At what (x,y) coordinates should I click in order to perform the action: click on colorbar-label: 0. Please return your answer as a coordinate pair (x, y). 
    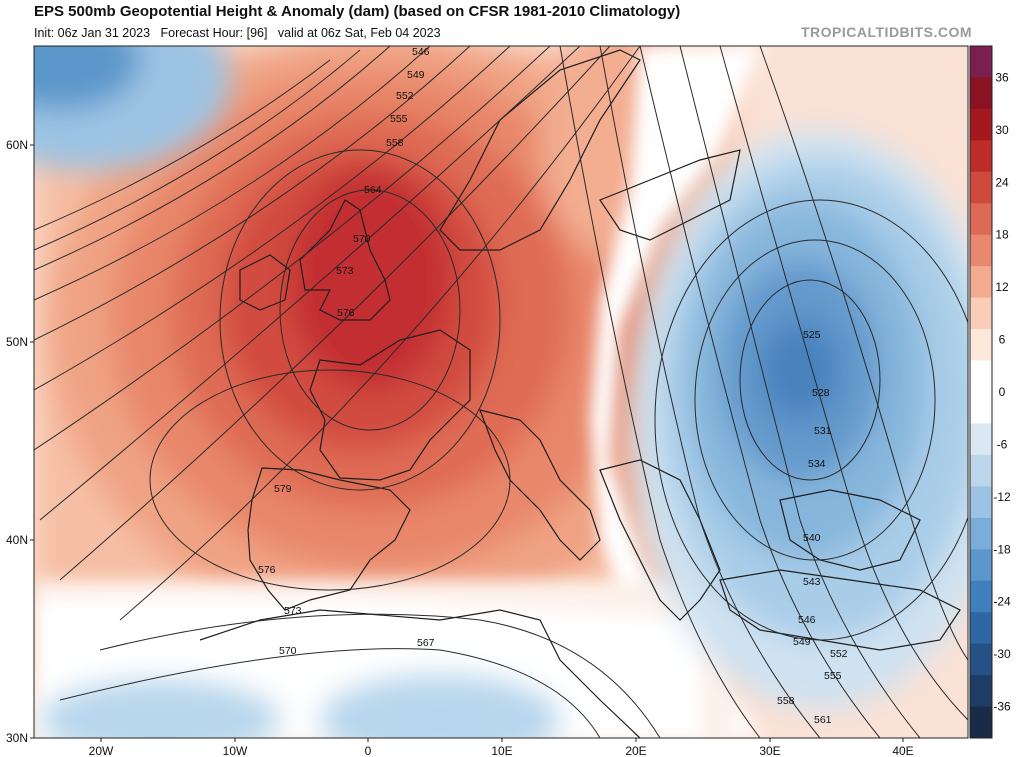
    Looking at the image, I should click on (1002, 392).